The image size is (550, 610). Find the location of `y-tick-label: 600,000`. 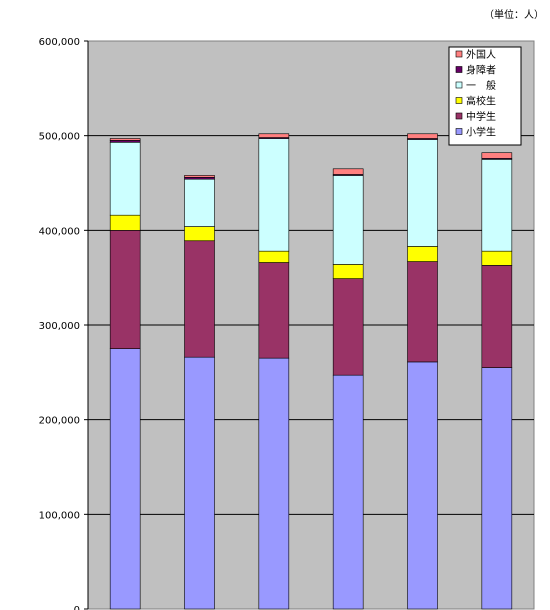

y-tick-label: 600,000 is located at coordinates (59, 42).